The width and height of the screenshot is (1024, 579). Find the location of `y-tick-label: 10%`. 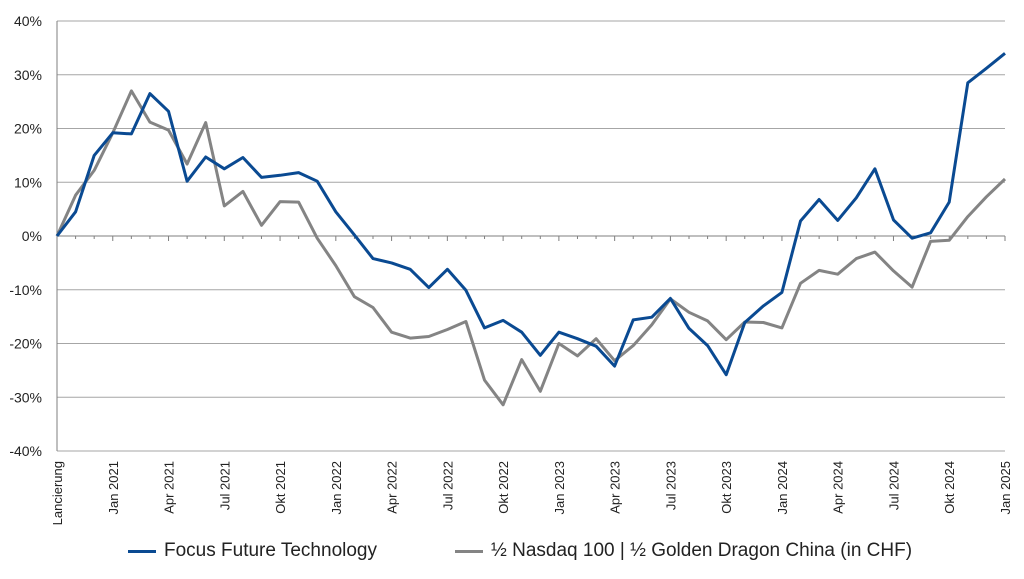

y-tick-label: 10% is located at coordinates (28, 182).